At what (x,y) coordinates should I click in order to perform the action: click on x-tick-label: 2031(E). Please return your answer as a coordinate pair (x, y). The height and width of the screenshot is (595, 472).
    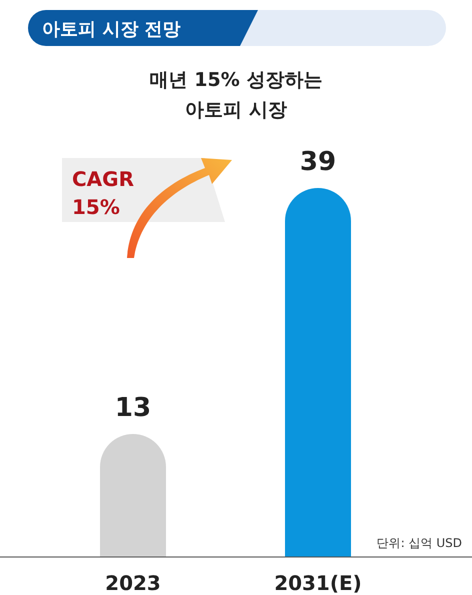
    Looking at the image, I should click on (318, 583).